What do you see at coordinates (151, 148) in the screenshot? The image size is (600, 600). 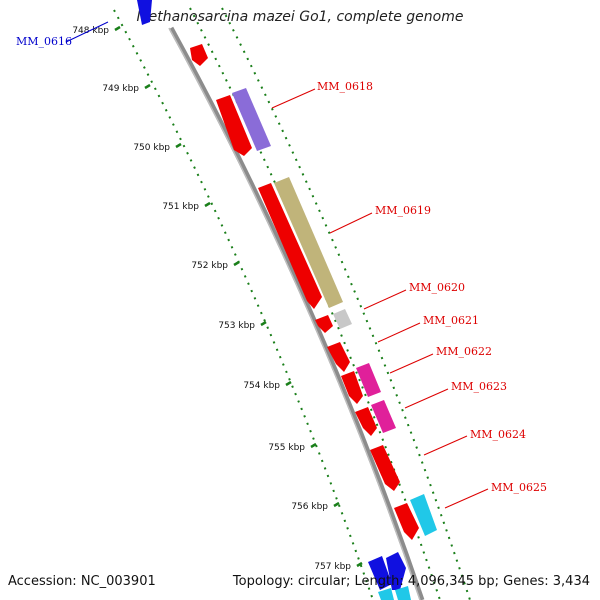 I see `scale-tick-label: 750 kbp` at bounding box center [151, 148].